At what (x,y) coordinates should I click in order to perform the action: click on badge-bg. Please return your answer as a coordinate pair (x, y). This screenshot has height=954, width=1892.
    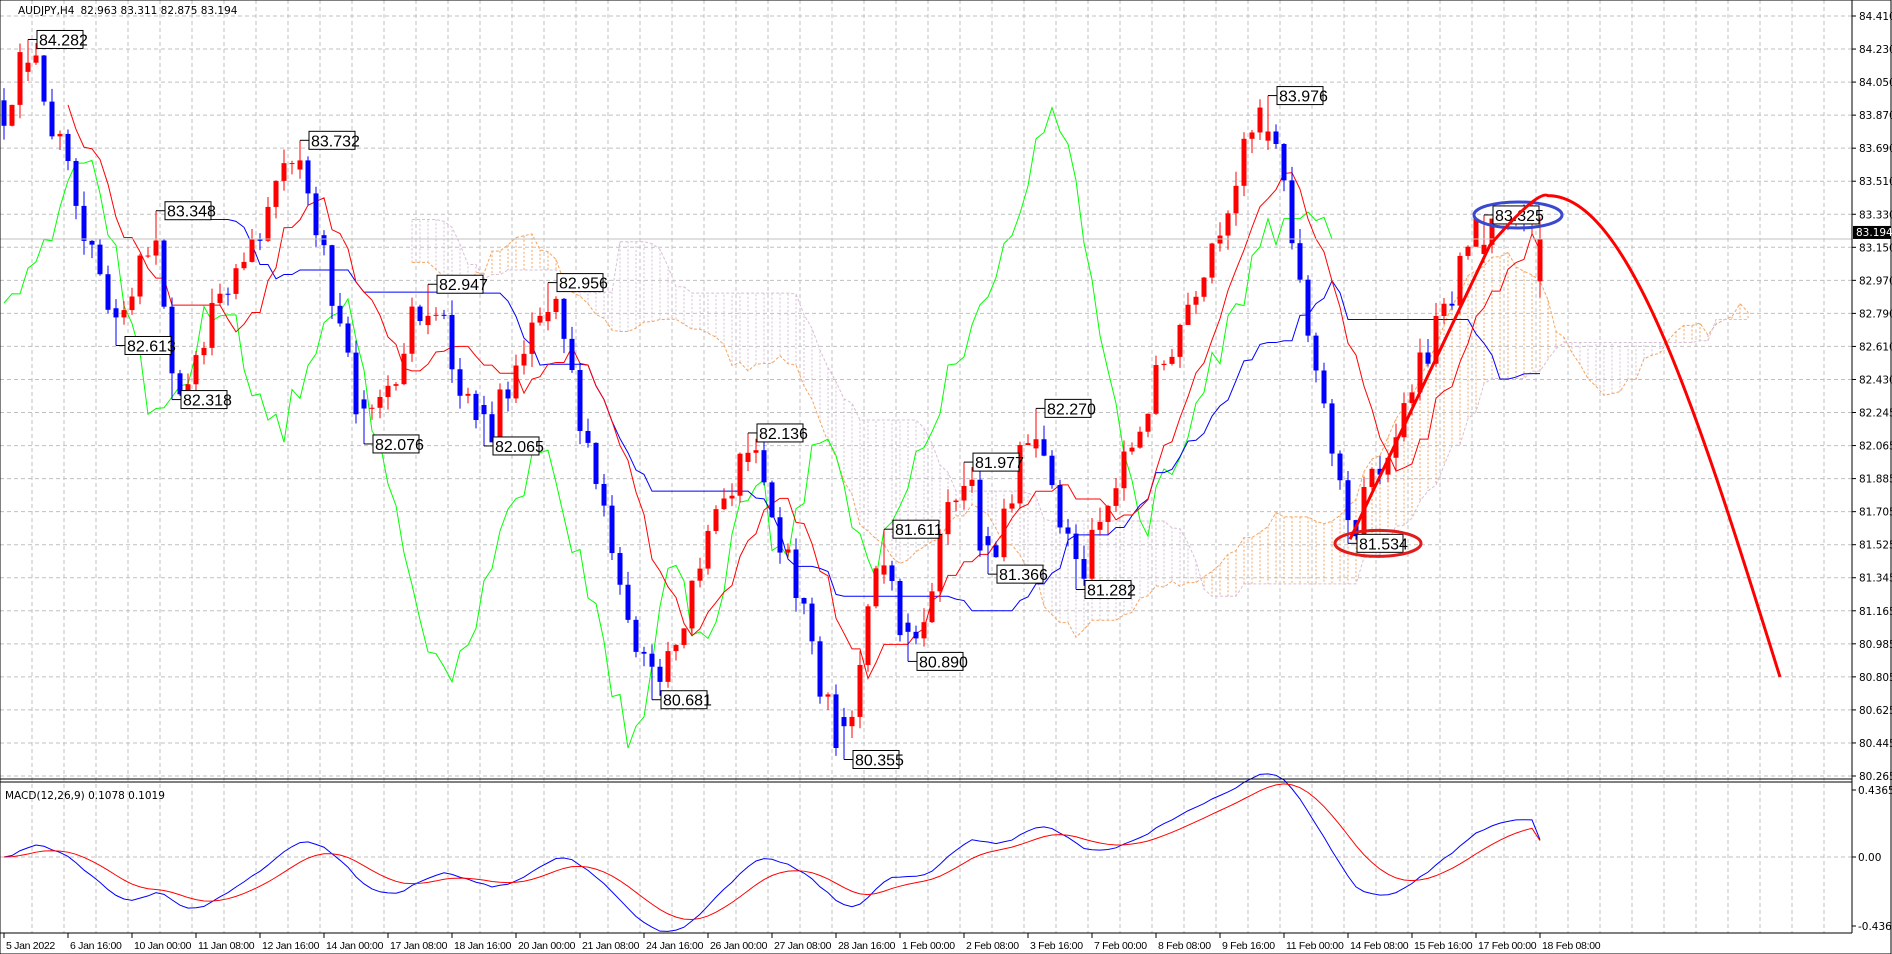
    Looking at the image, I should click on (1872, 232).